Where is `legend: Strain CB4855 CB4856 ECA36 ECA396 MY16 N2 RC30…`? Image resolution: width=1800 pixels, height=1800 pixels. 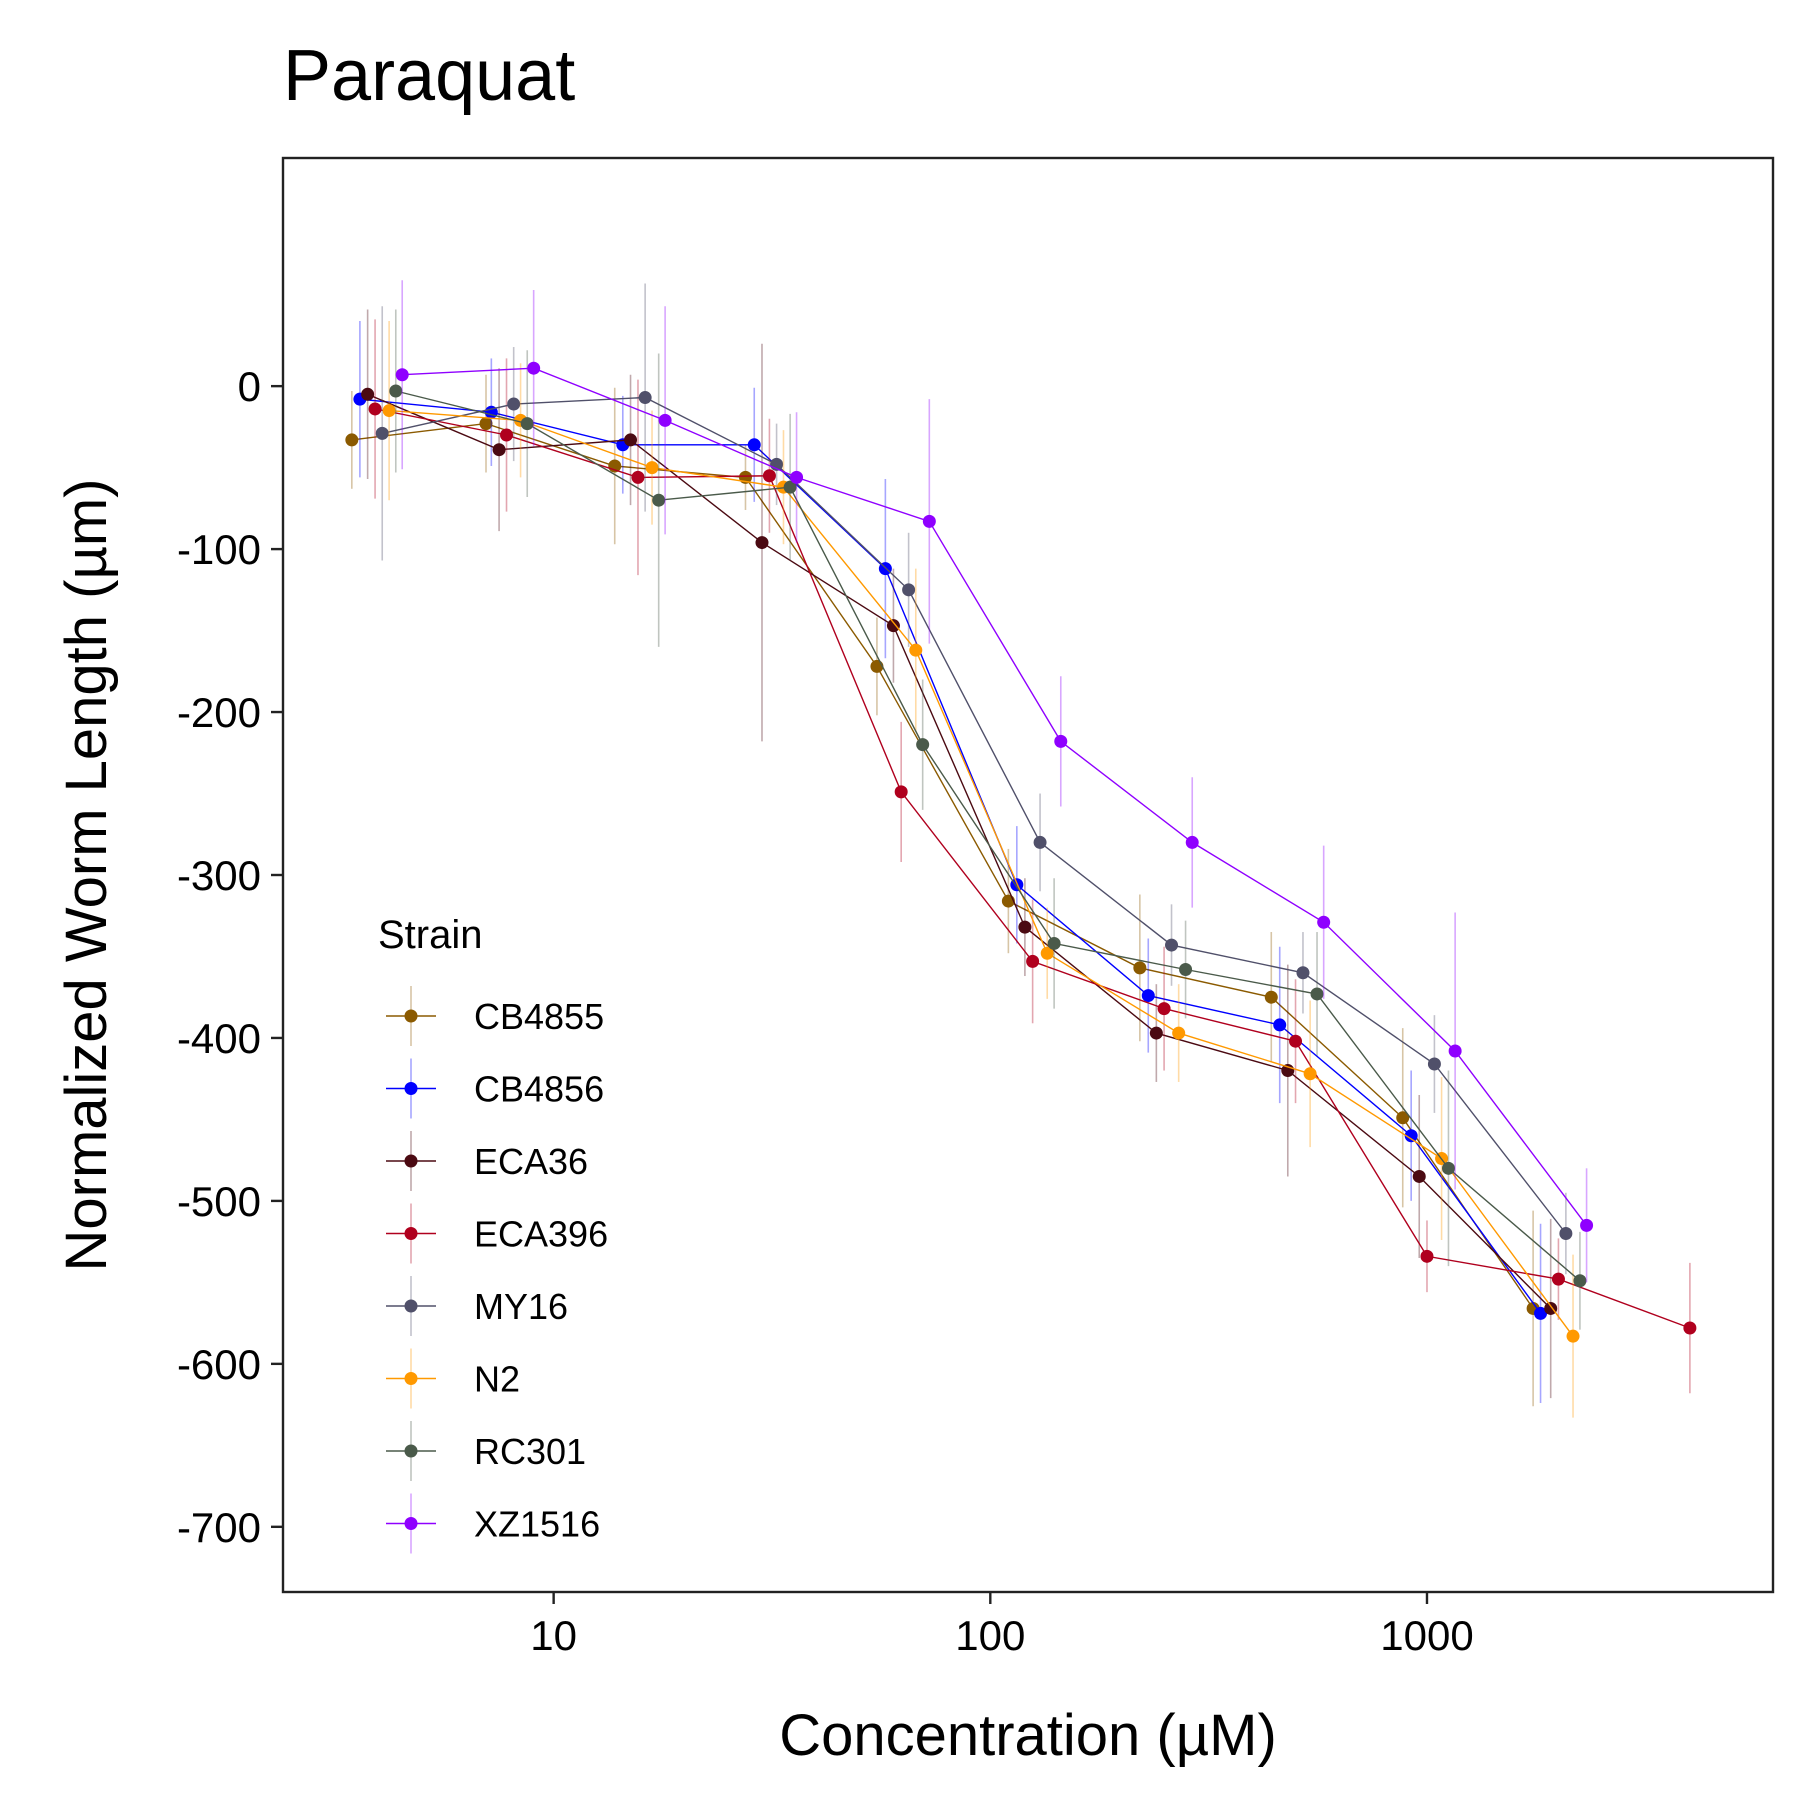 legend: Strain CB4855 CB4856 ECA36 ECA396 MY16 N2 RC30… is located at coordinates (493, 1233).